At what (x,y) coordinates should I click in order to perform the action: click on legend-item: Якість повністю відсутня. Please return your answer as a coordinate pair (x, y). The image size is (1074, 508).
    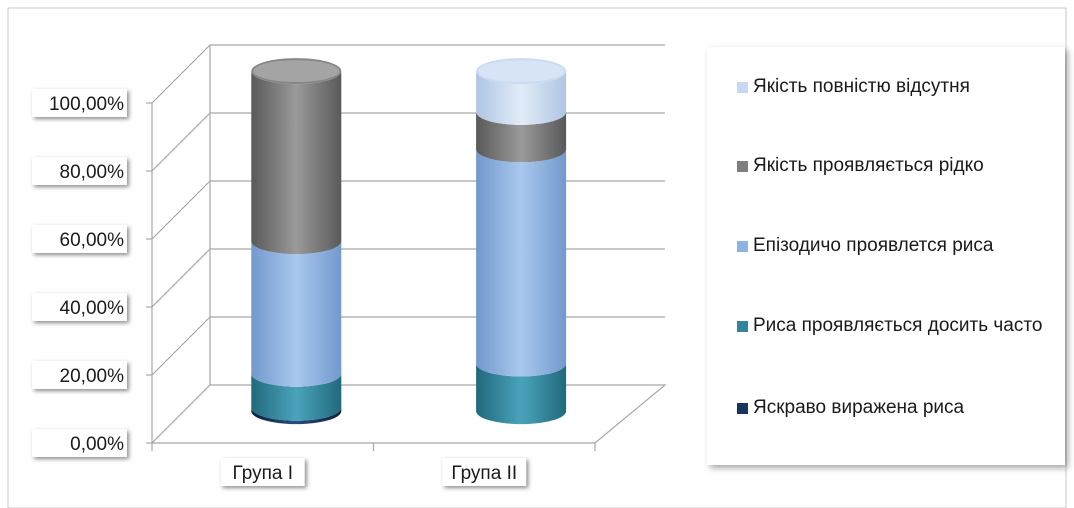
    Looking at the image, I should click on (897, 87).